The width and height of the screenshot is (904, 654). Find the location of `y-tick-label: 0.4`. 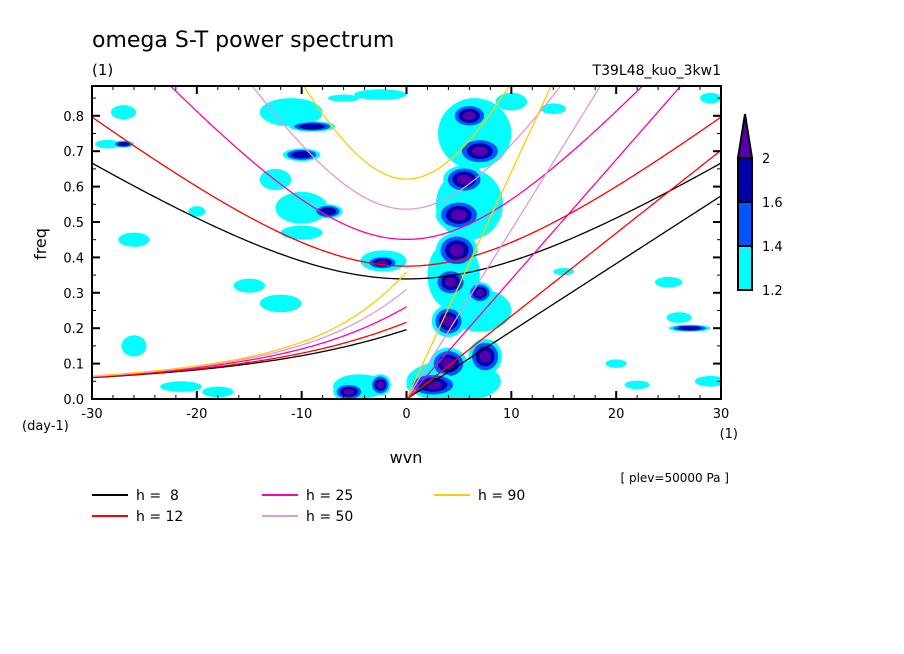

y-tick-label: 0.4 is located at coordinates (73, 258).